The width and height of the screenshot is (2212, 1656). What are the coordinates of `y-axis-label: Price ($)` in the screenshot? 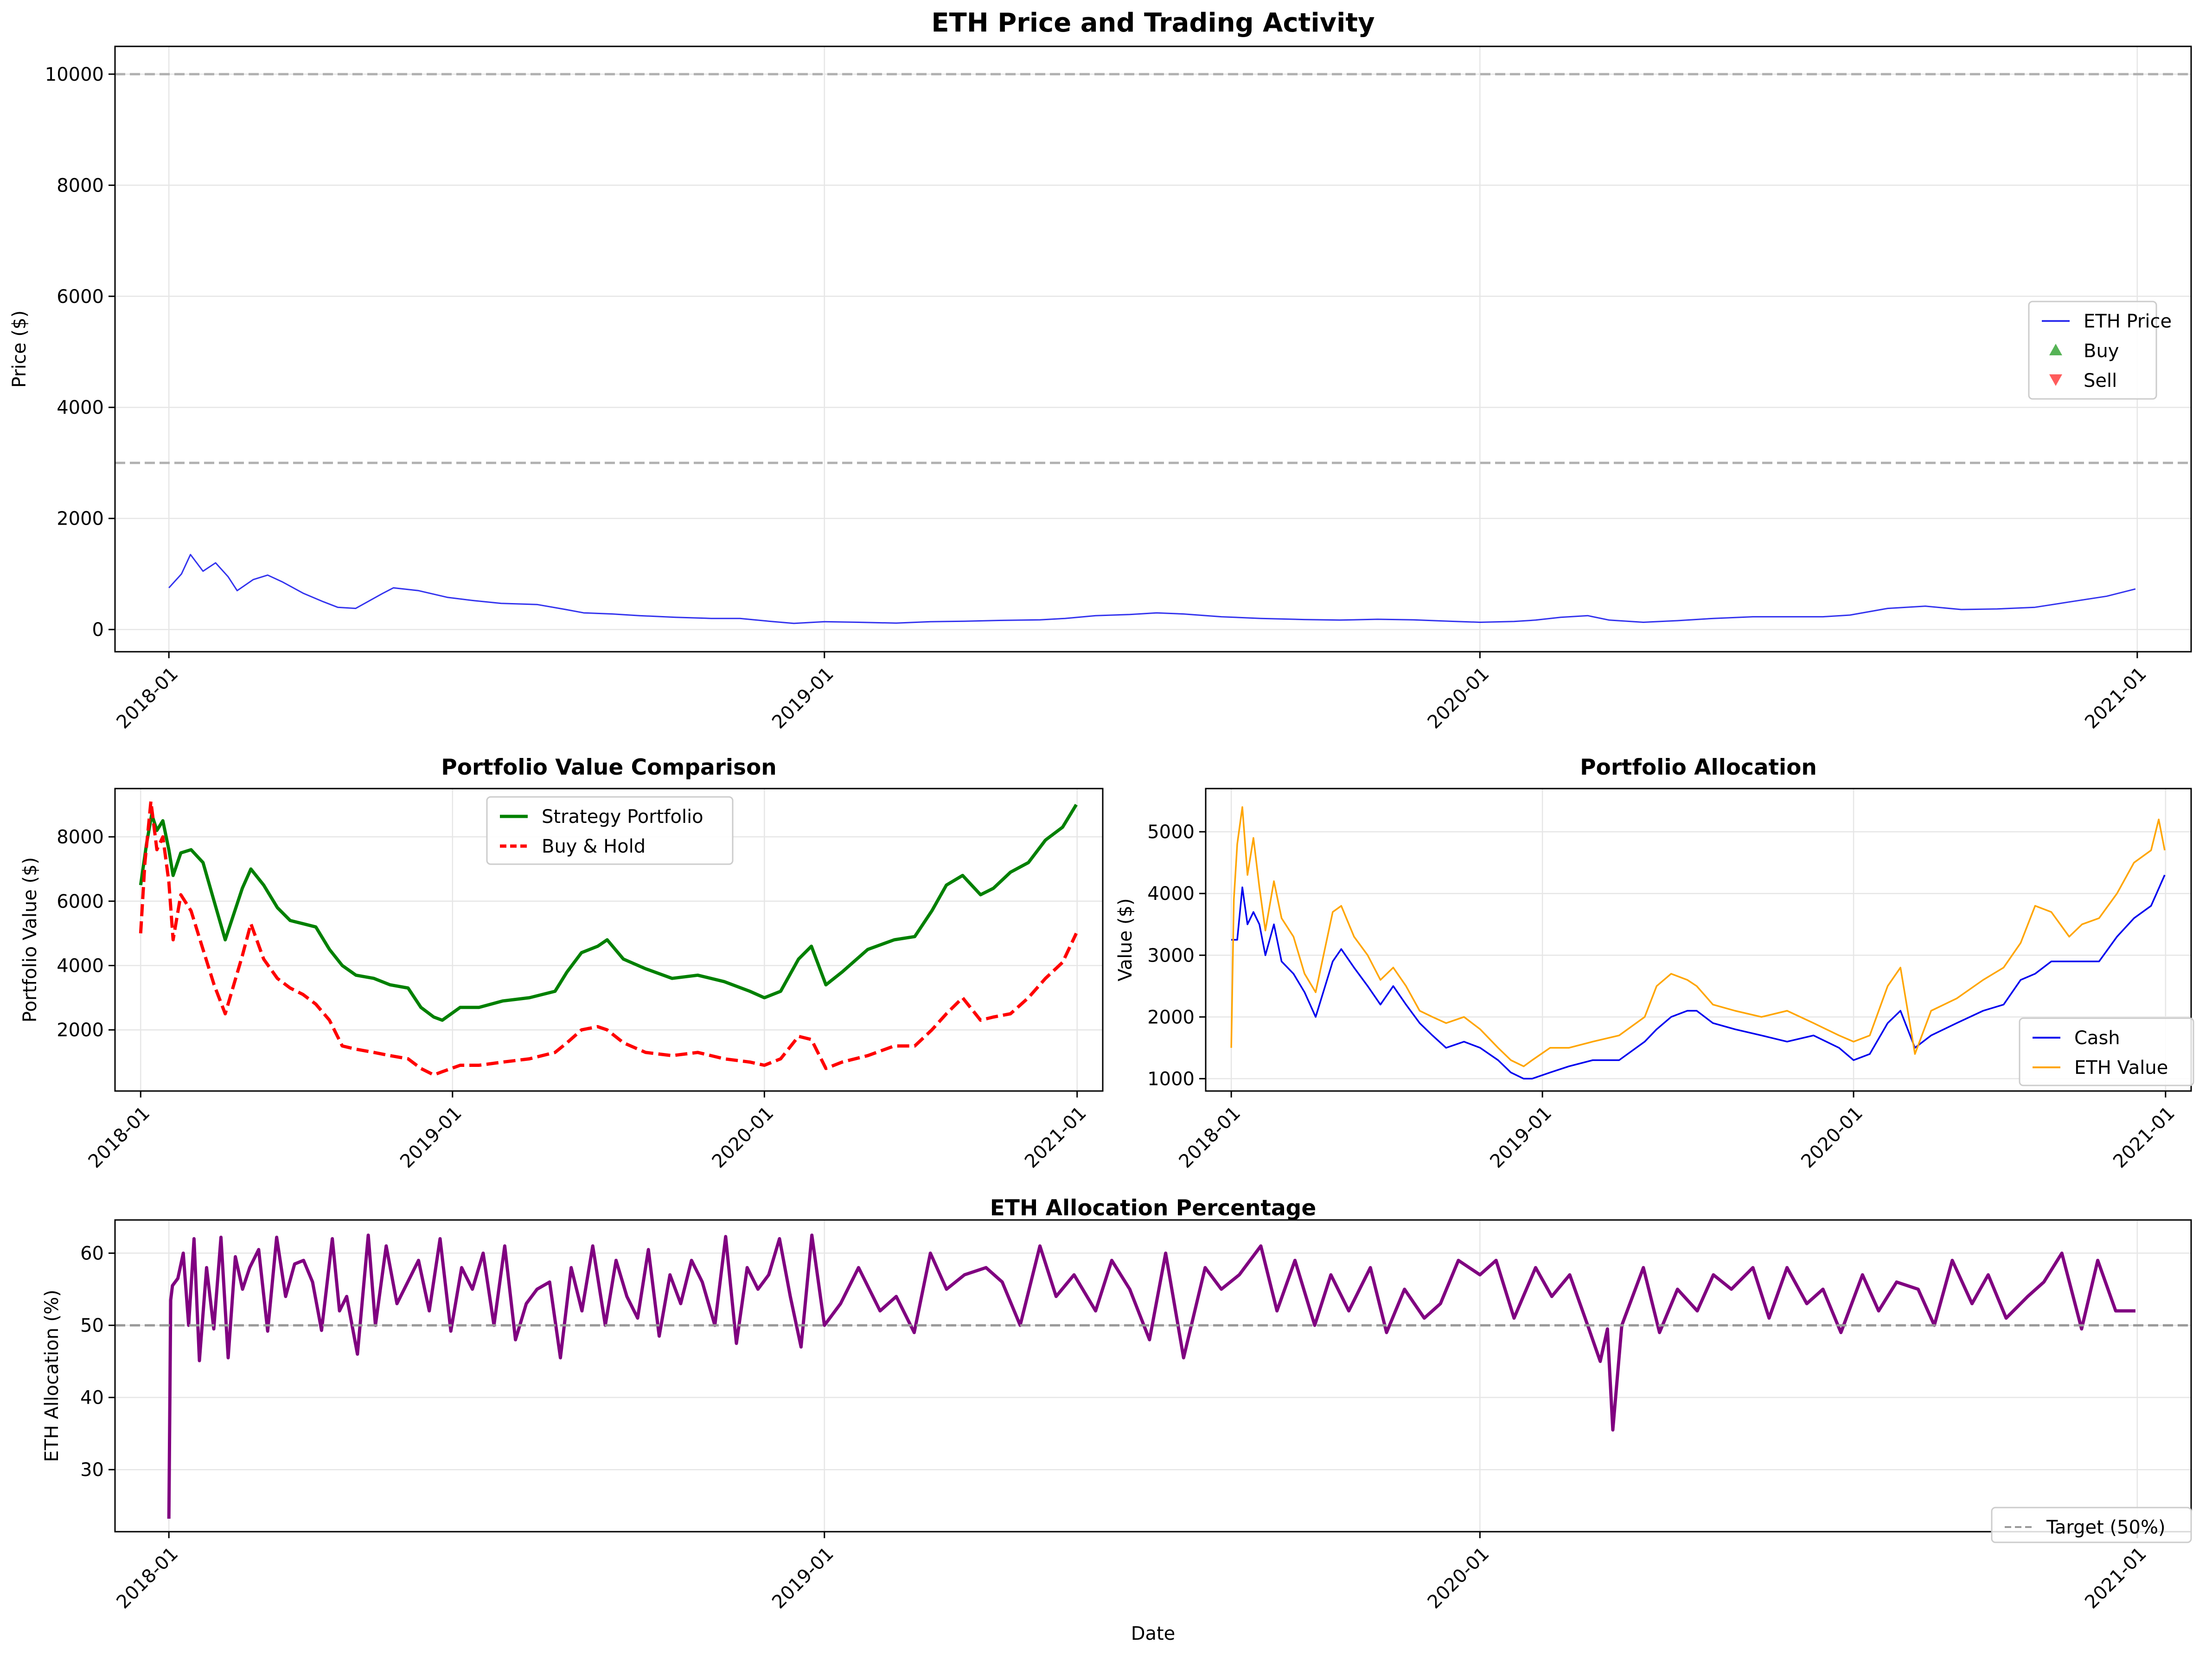 It's located at (19, 349).